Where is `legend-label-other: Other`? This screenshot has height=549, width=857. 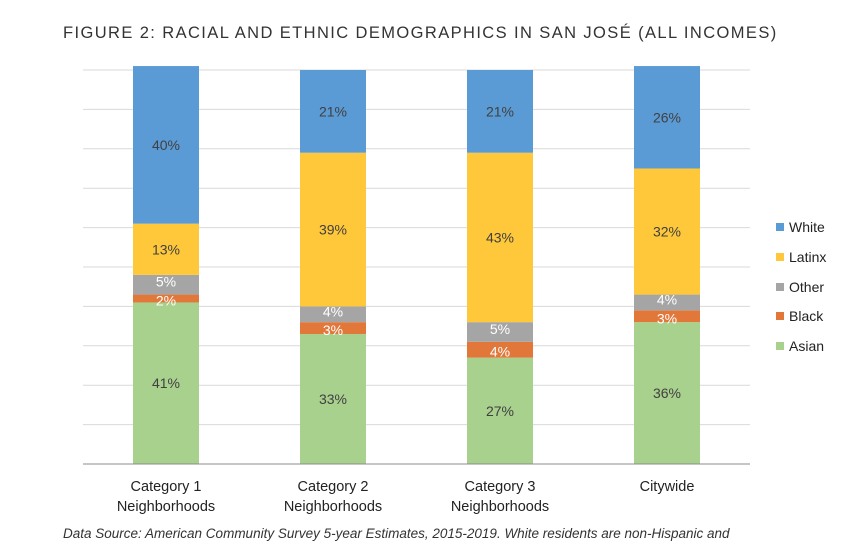 legend-label-other: Other is located at coordinates (806, 287).